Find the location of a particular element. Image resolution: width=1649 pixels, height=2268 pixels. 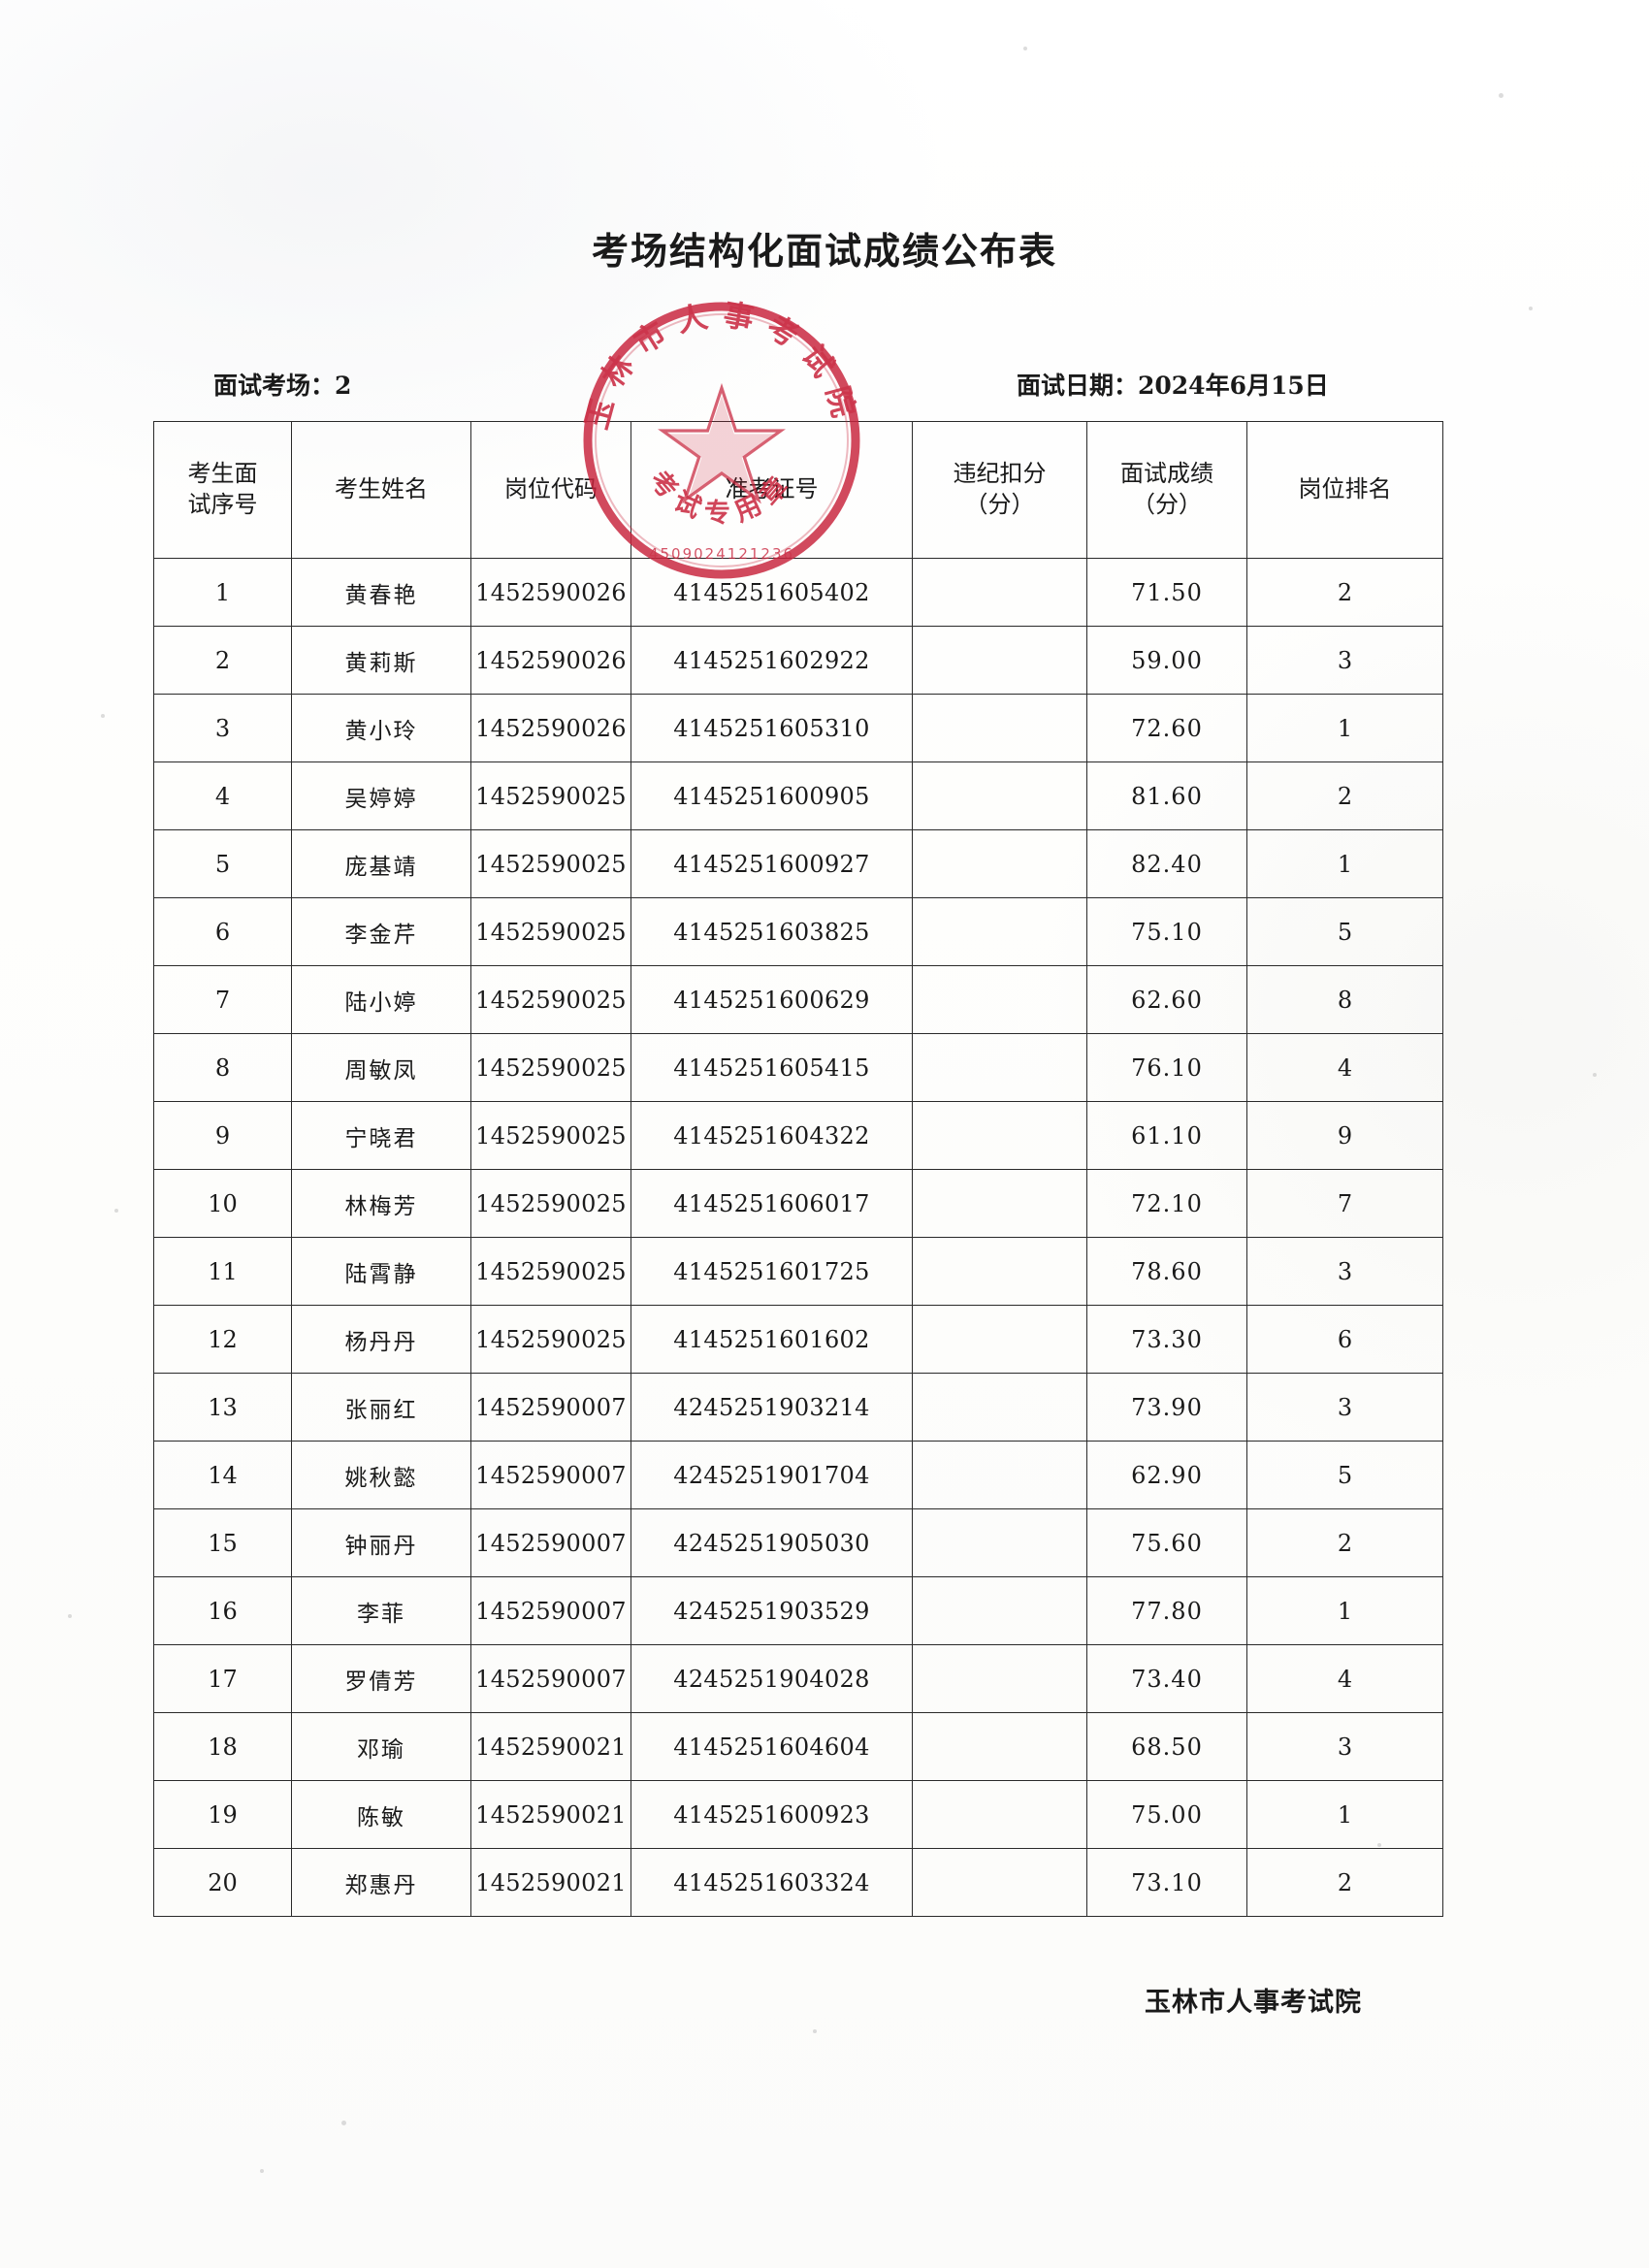

cell-interview-score: 82.40 is located at coordinates (1166, 863).